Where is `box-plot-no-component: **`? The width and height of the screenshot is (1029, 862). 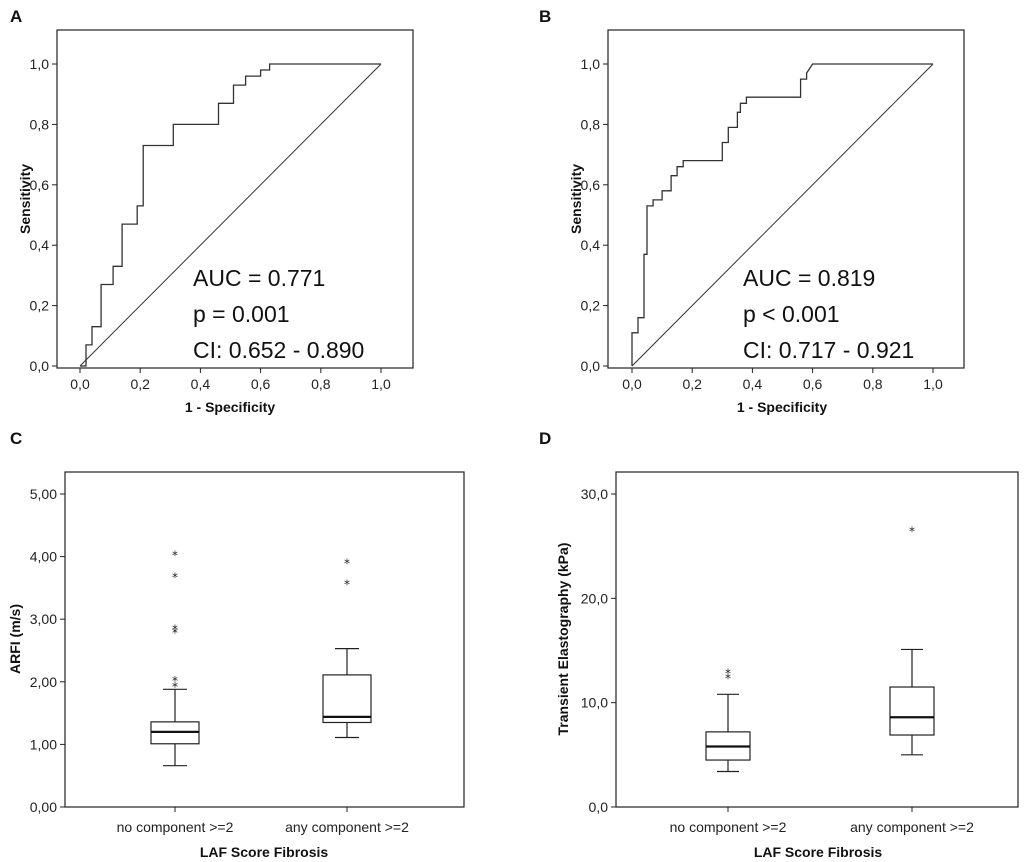
box-plot-no-component: ** is located at coordinates (728, 719).